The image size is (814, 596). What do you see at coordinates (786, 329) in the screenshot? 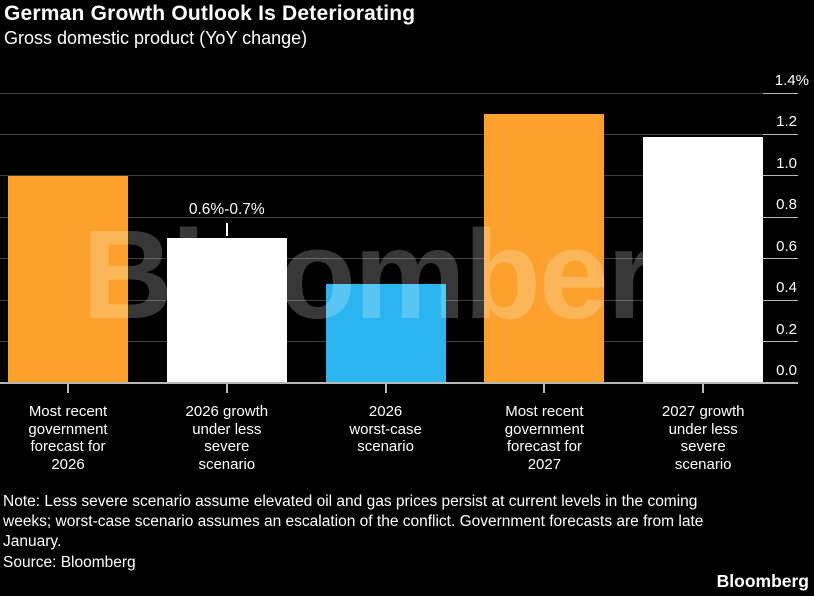
I see `y-axis-label: 0.2` at bounding box center [786, 329].